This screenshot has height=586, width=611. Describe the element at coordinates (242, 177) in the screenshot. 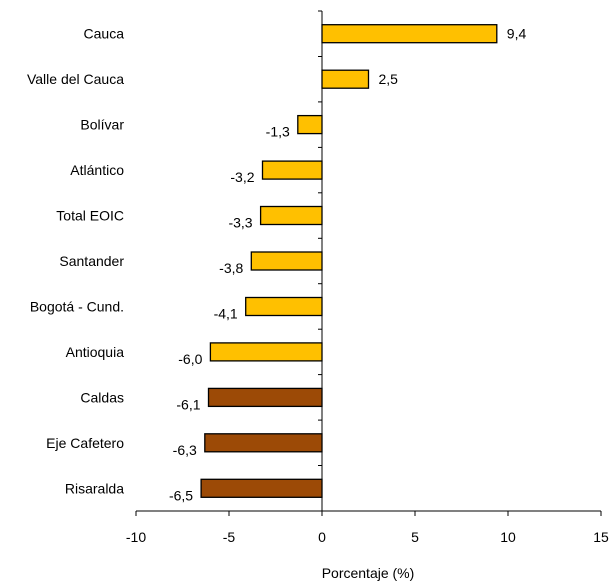

I see `value-label: -3,2` at that location.